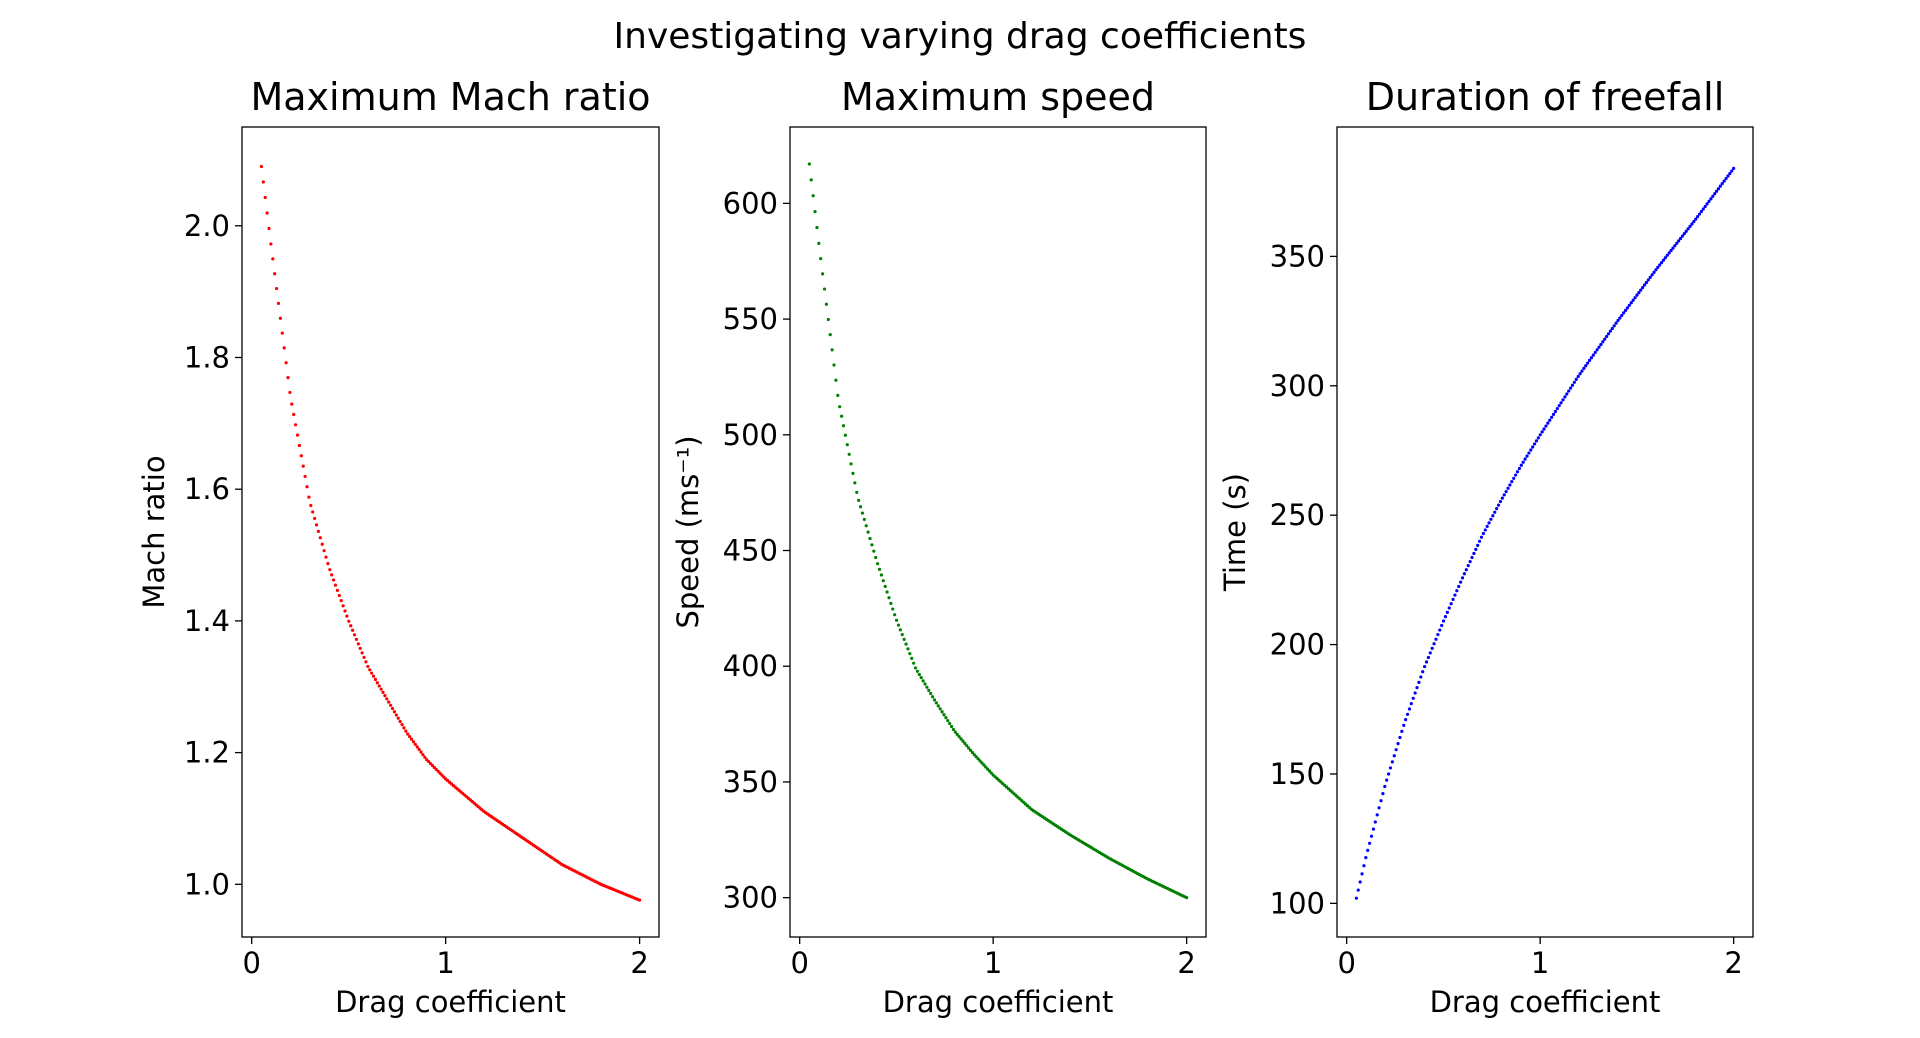 The width and height of the screenshot is (1920, 1038). I want to click on y-tick-label: 300, so click(750, 898).